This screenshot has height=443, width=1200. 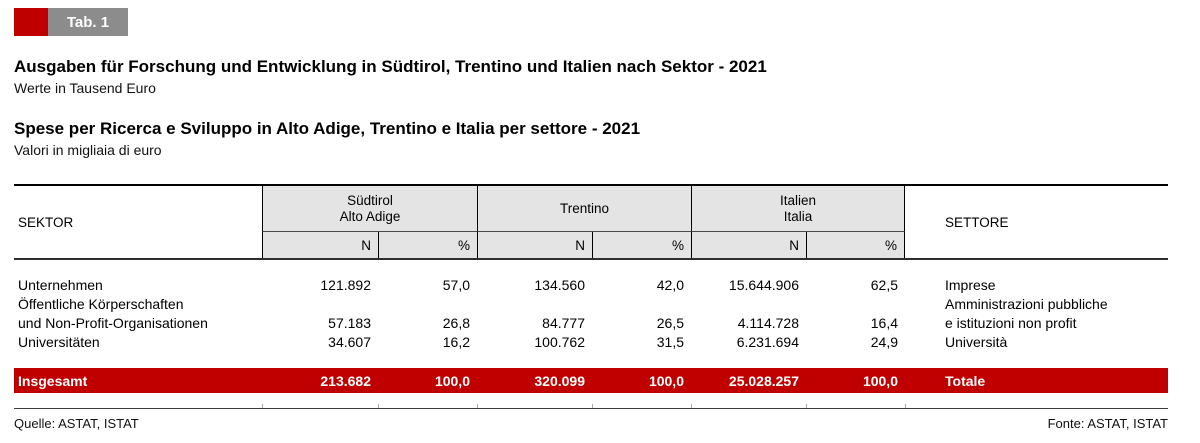 What do you see at coordinates (884, 342) in the screenshot?
I see `cell-italien-pct: 24,9` at bounding box center [884, 342].